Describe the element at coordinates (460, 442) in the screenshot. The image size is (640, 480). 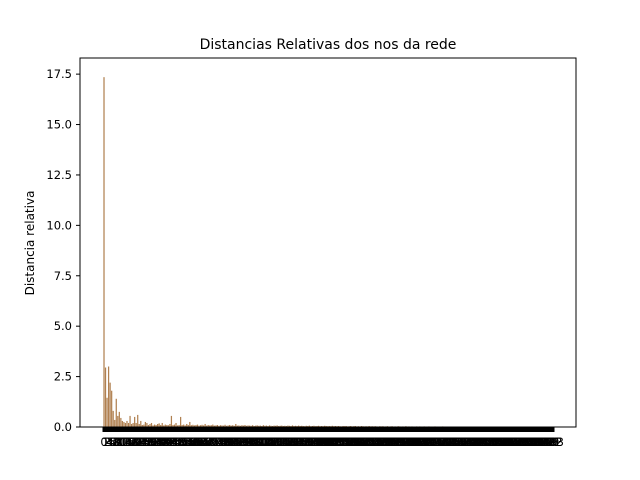
I see `x-tick-label-232: 232` at that location.